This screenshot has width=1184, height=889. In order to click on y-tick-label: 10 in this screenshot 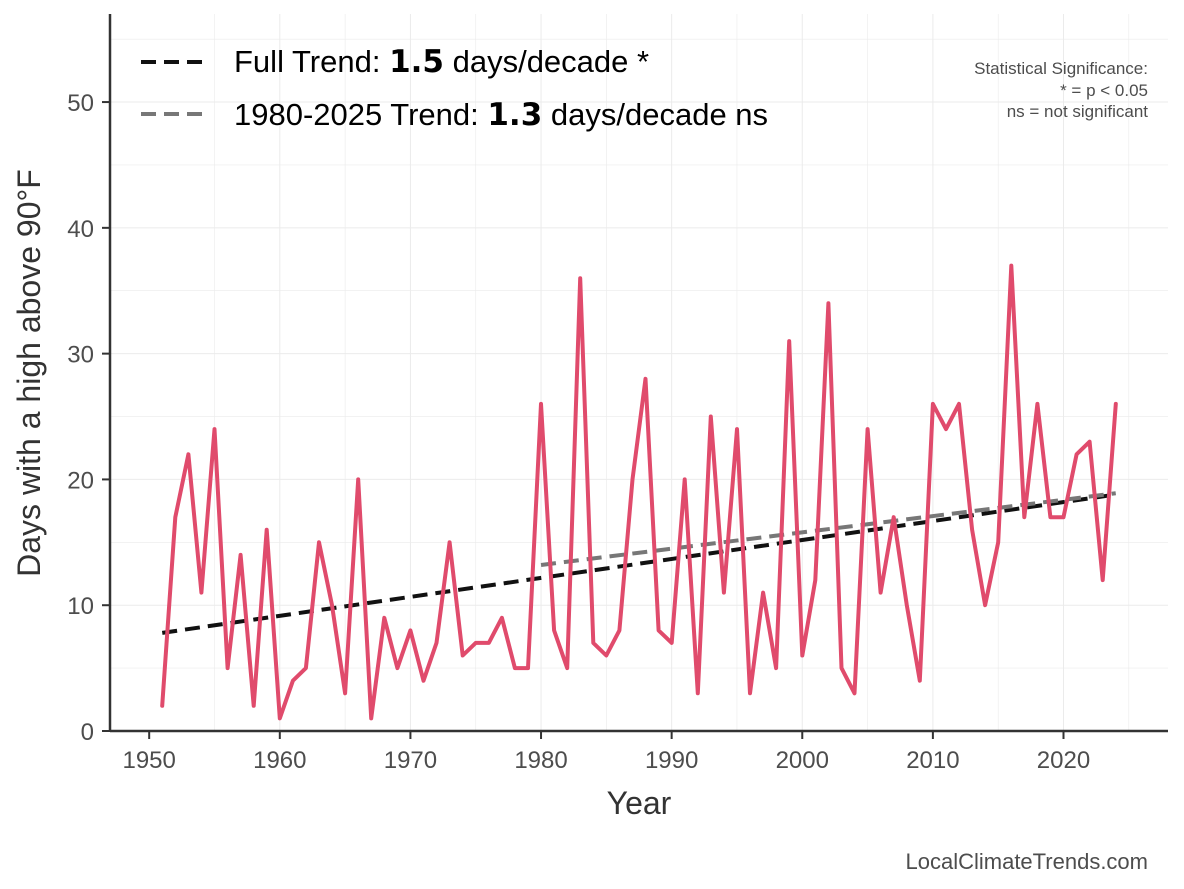, I will do `click(80, 606)`.